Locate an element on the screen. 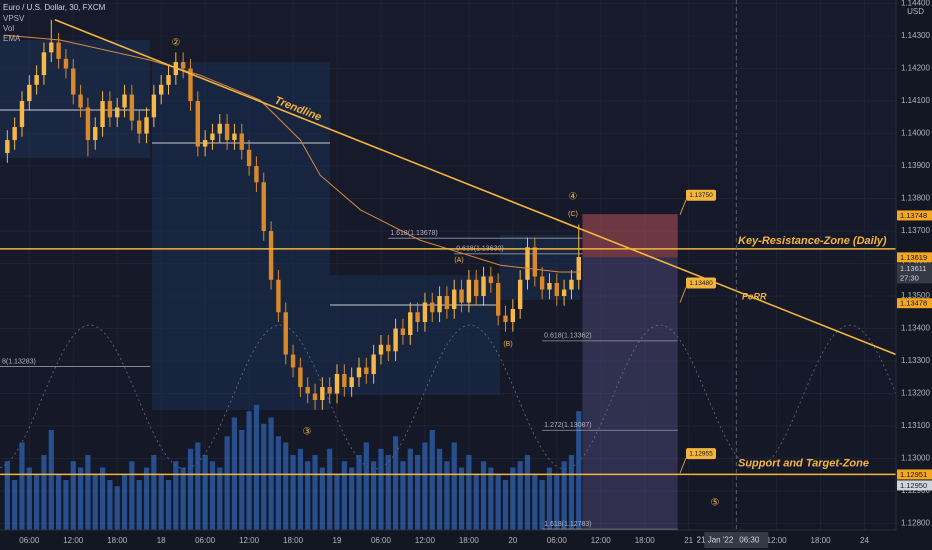 This screenshot has width=932, height=550. y-tick-label: 1.13700 is located at coordinates (915, 230).